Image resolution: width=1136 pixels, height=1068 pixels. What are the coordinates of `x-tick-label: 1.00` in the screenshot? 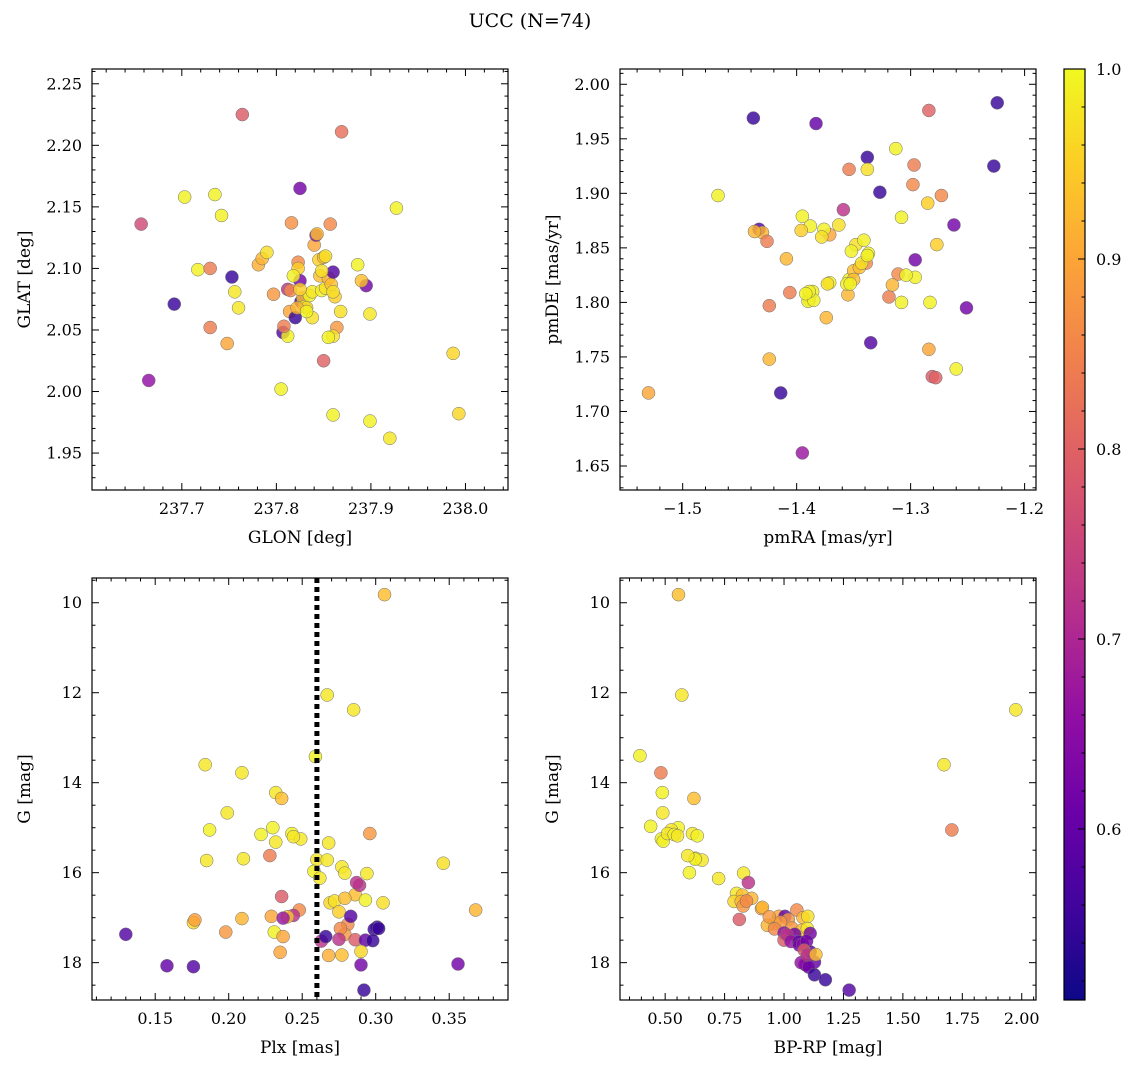 It's located at (784, 1018).